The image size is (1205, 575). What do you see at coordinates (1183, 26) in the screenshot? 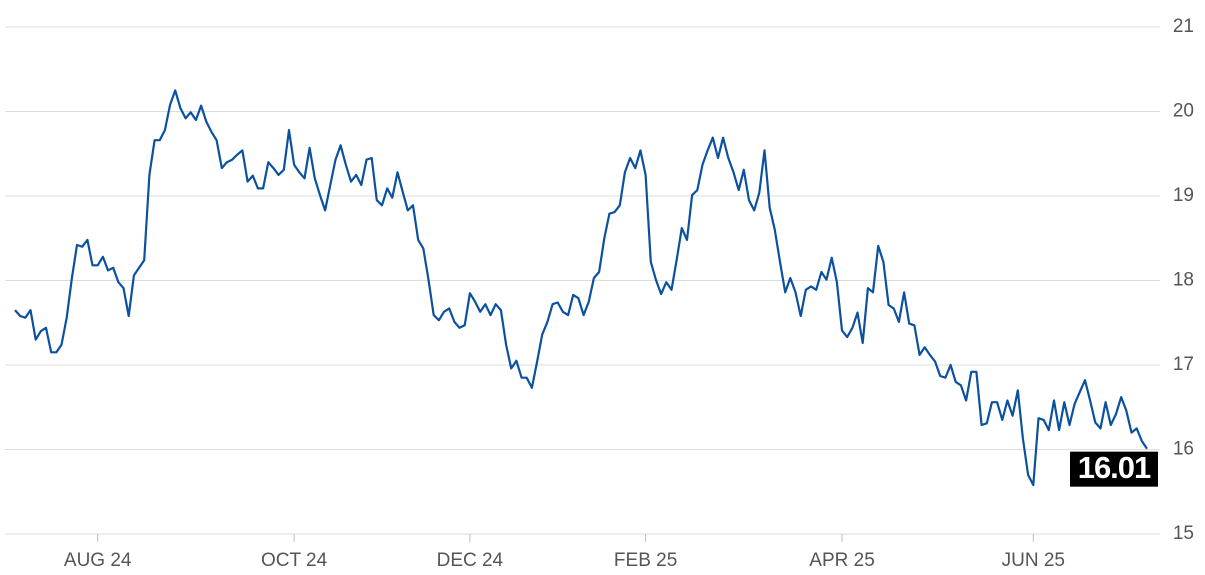
I see `y-tick-label: 21` at bounding box center [1183, 26].